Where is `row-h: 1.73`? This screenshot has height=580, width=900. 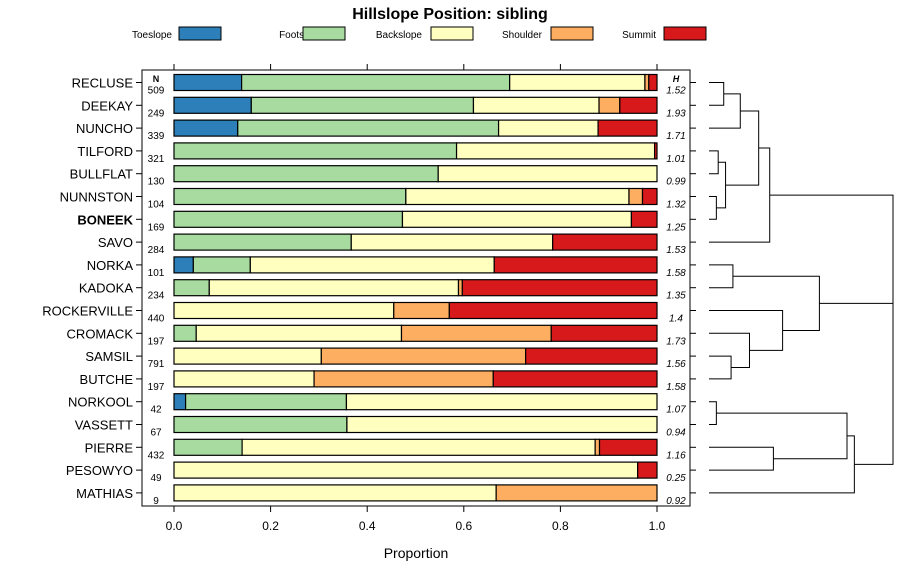 row-h: 1.73 is located at coordinates (676, 341).